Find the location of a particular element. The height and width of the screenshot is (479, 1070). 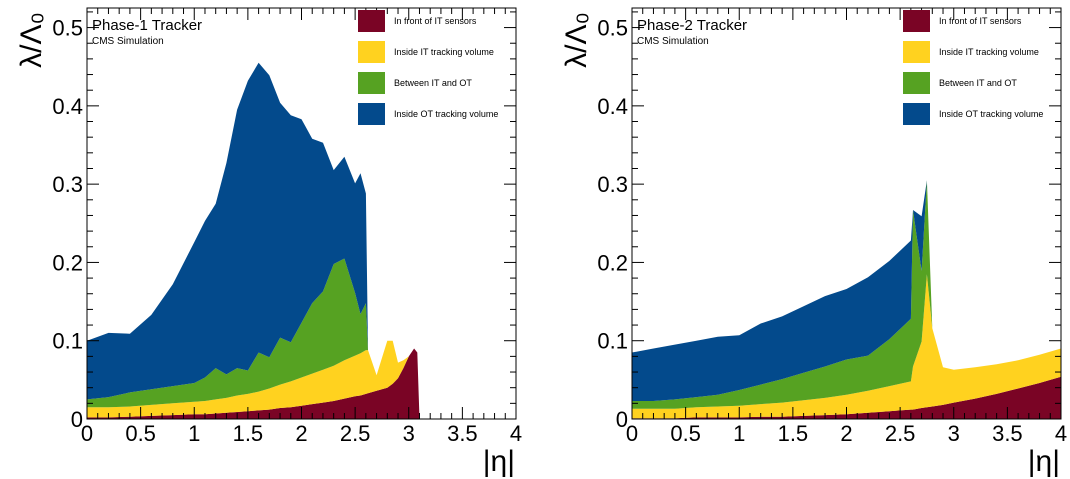

area-in-front-of-it-sensors is located at coordinates (253, 383).